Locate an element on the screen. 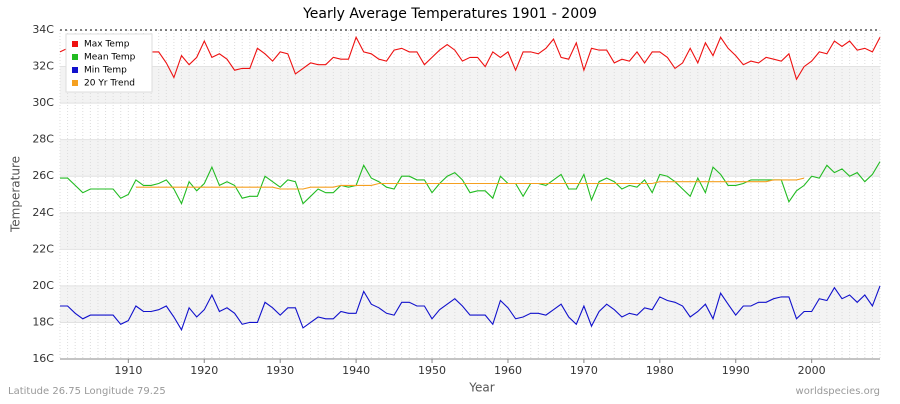 This screenshot has height=404, width=900. x-axis-label: Year is located at coordinates (481, 388).